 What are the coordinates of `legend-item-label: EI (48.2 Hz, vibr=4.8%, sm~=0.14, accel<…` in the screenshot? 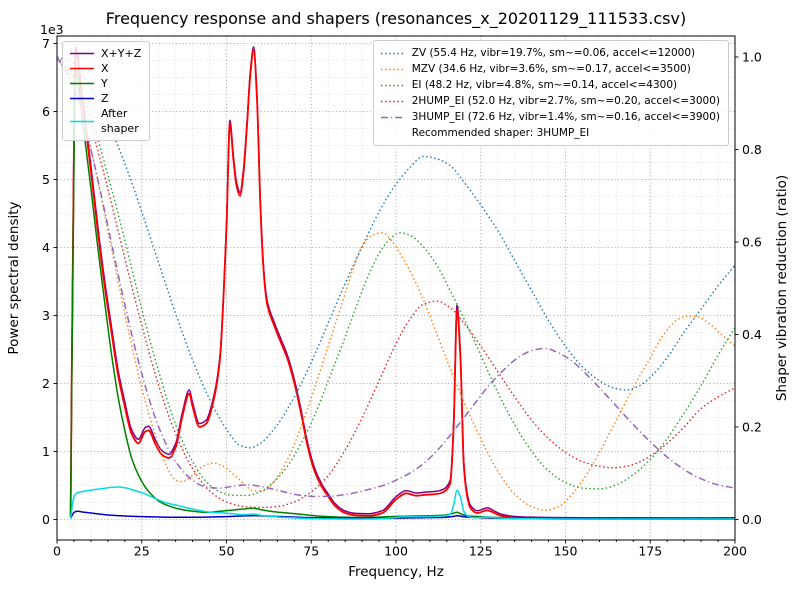 It's located at (544, 85).